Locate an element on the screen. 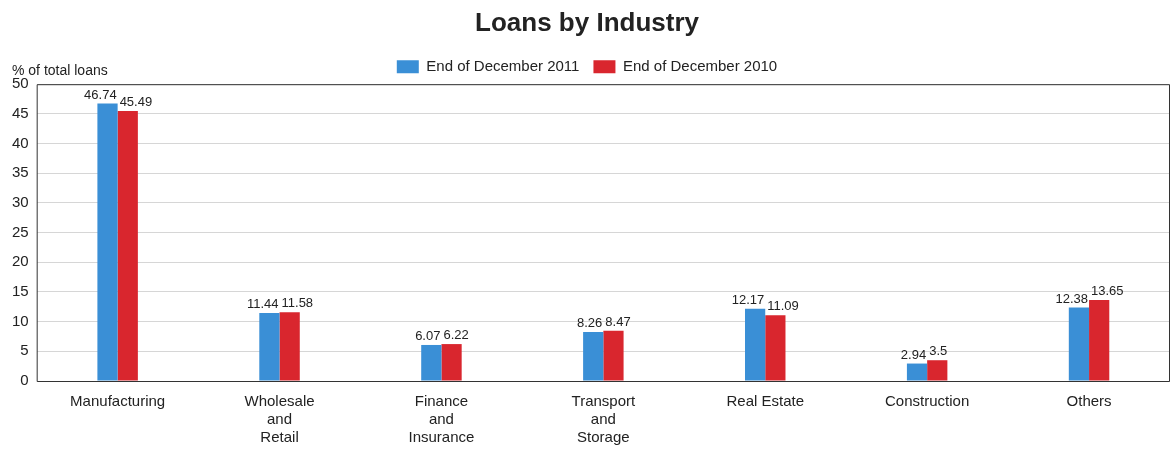  data-label: 6.07 is located at coordinates (428, 336).